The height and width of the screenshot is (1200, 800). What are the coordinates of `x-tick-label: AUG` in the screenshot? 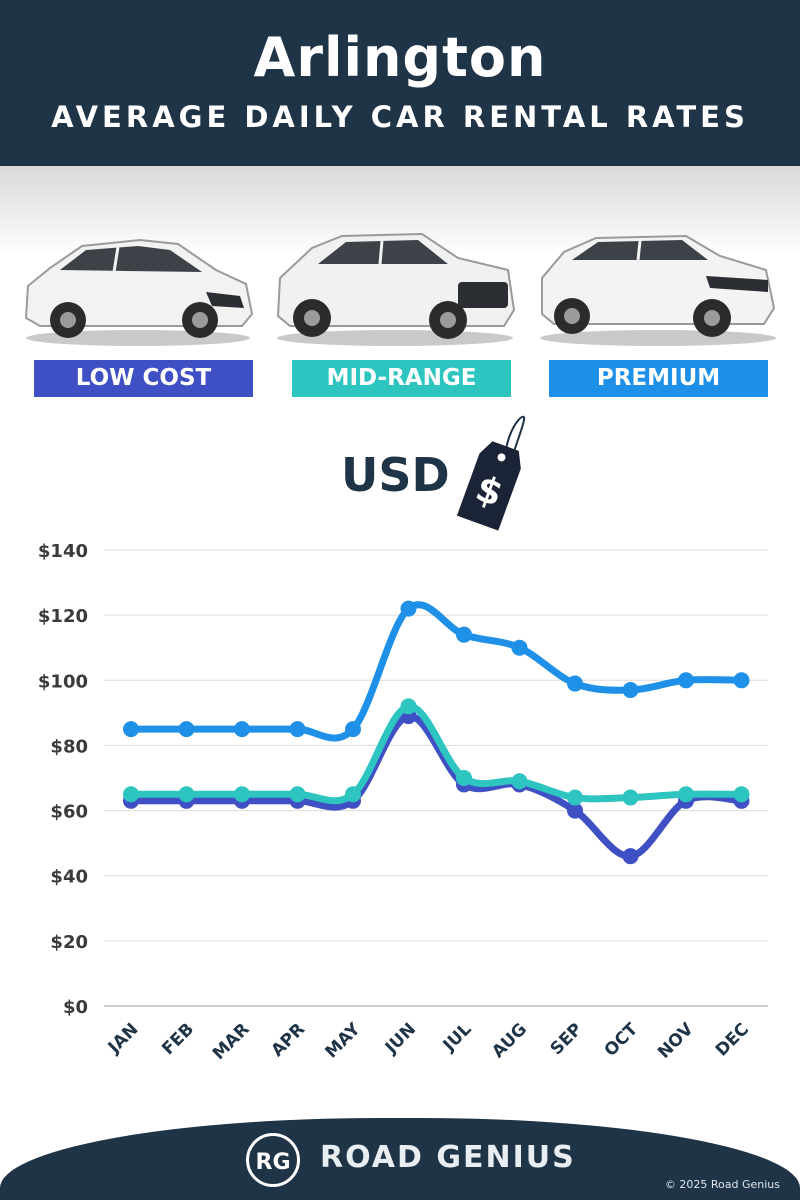 It's located at (509, 1040).